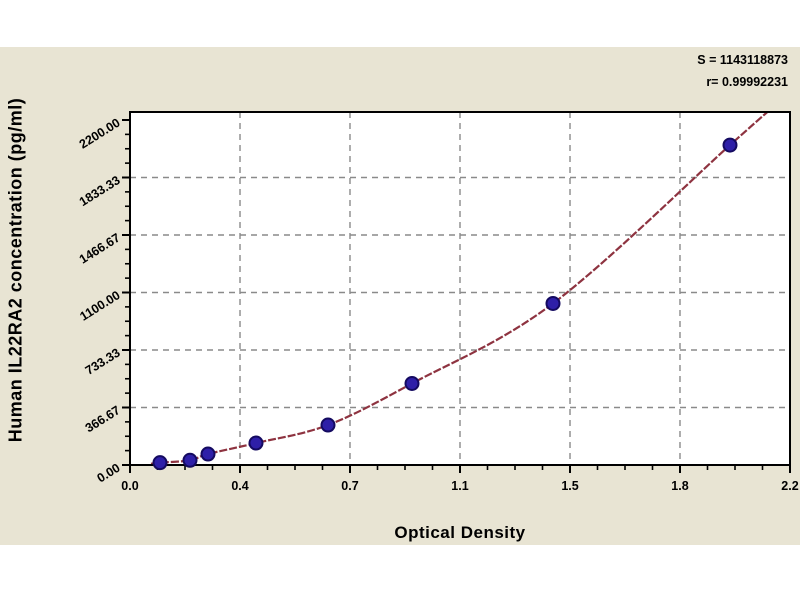 This screenshot has width=800, height=600. I want to click on fit-stderr-value: S = 1143118873, so click(742, 60).